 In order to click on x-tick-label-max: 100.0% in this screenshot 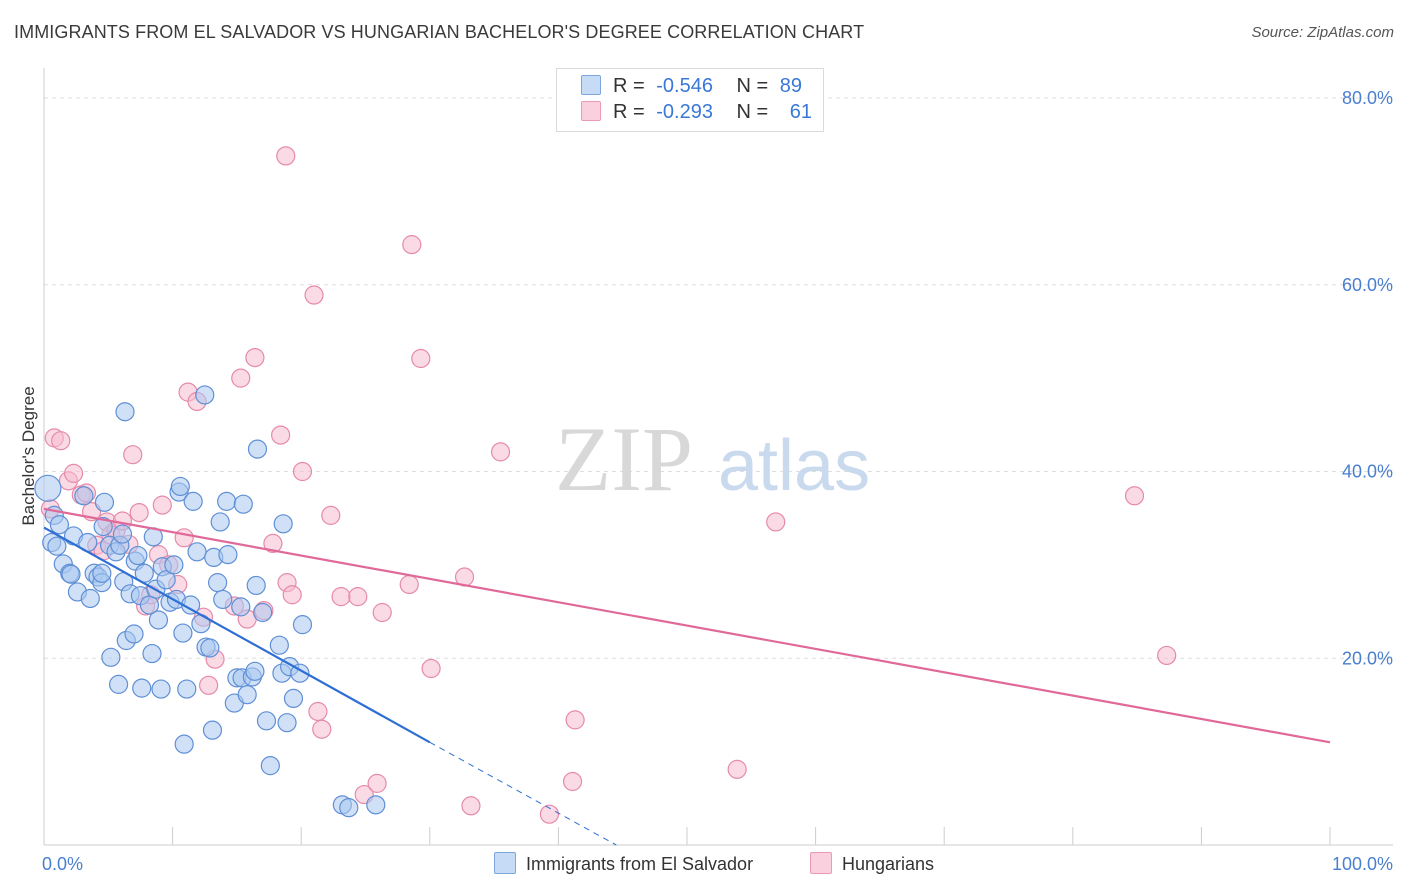, I will do `click(1362, 864)`.